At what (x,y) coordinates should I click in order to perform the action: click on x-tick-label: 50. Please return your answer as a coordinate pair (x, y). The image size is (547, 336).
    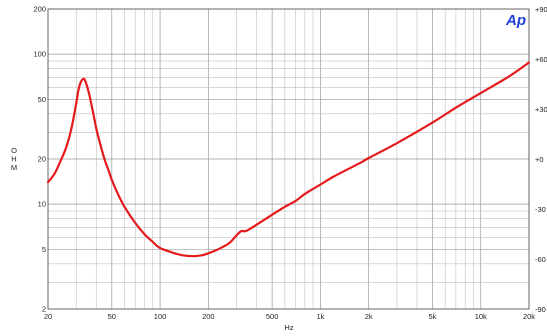
    Looking at the image, I should click on (112, 316).